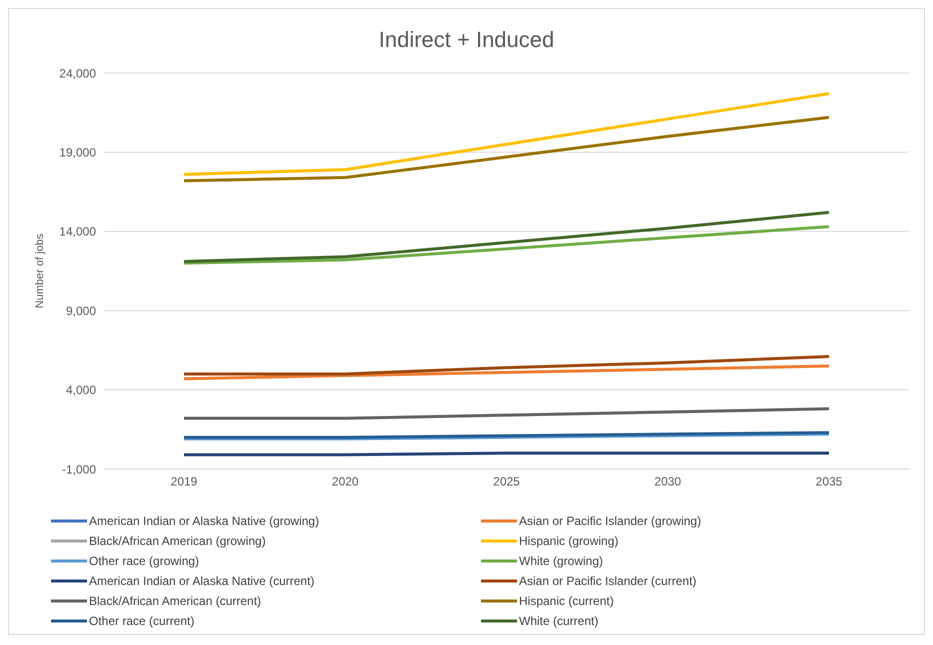 This screenshot has height=645, width=933. What do you see at coordinates (568, 541) in the screenshot?
I see `legend-label: Hispanic (growing)` at bounding box center [568, 541].